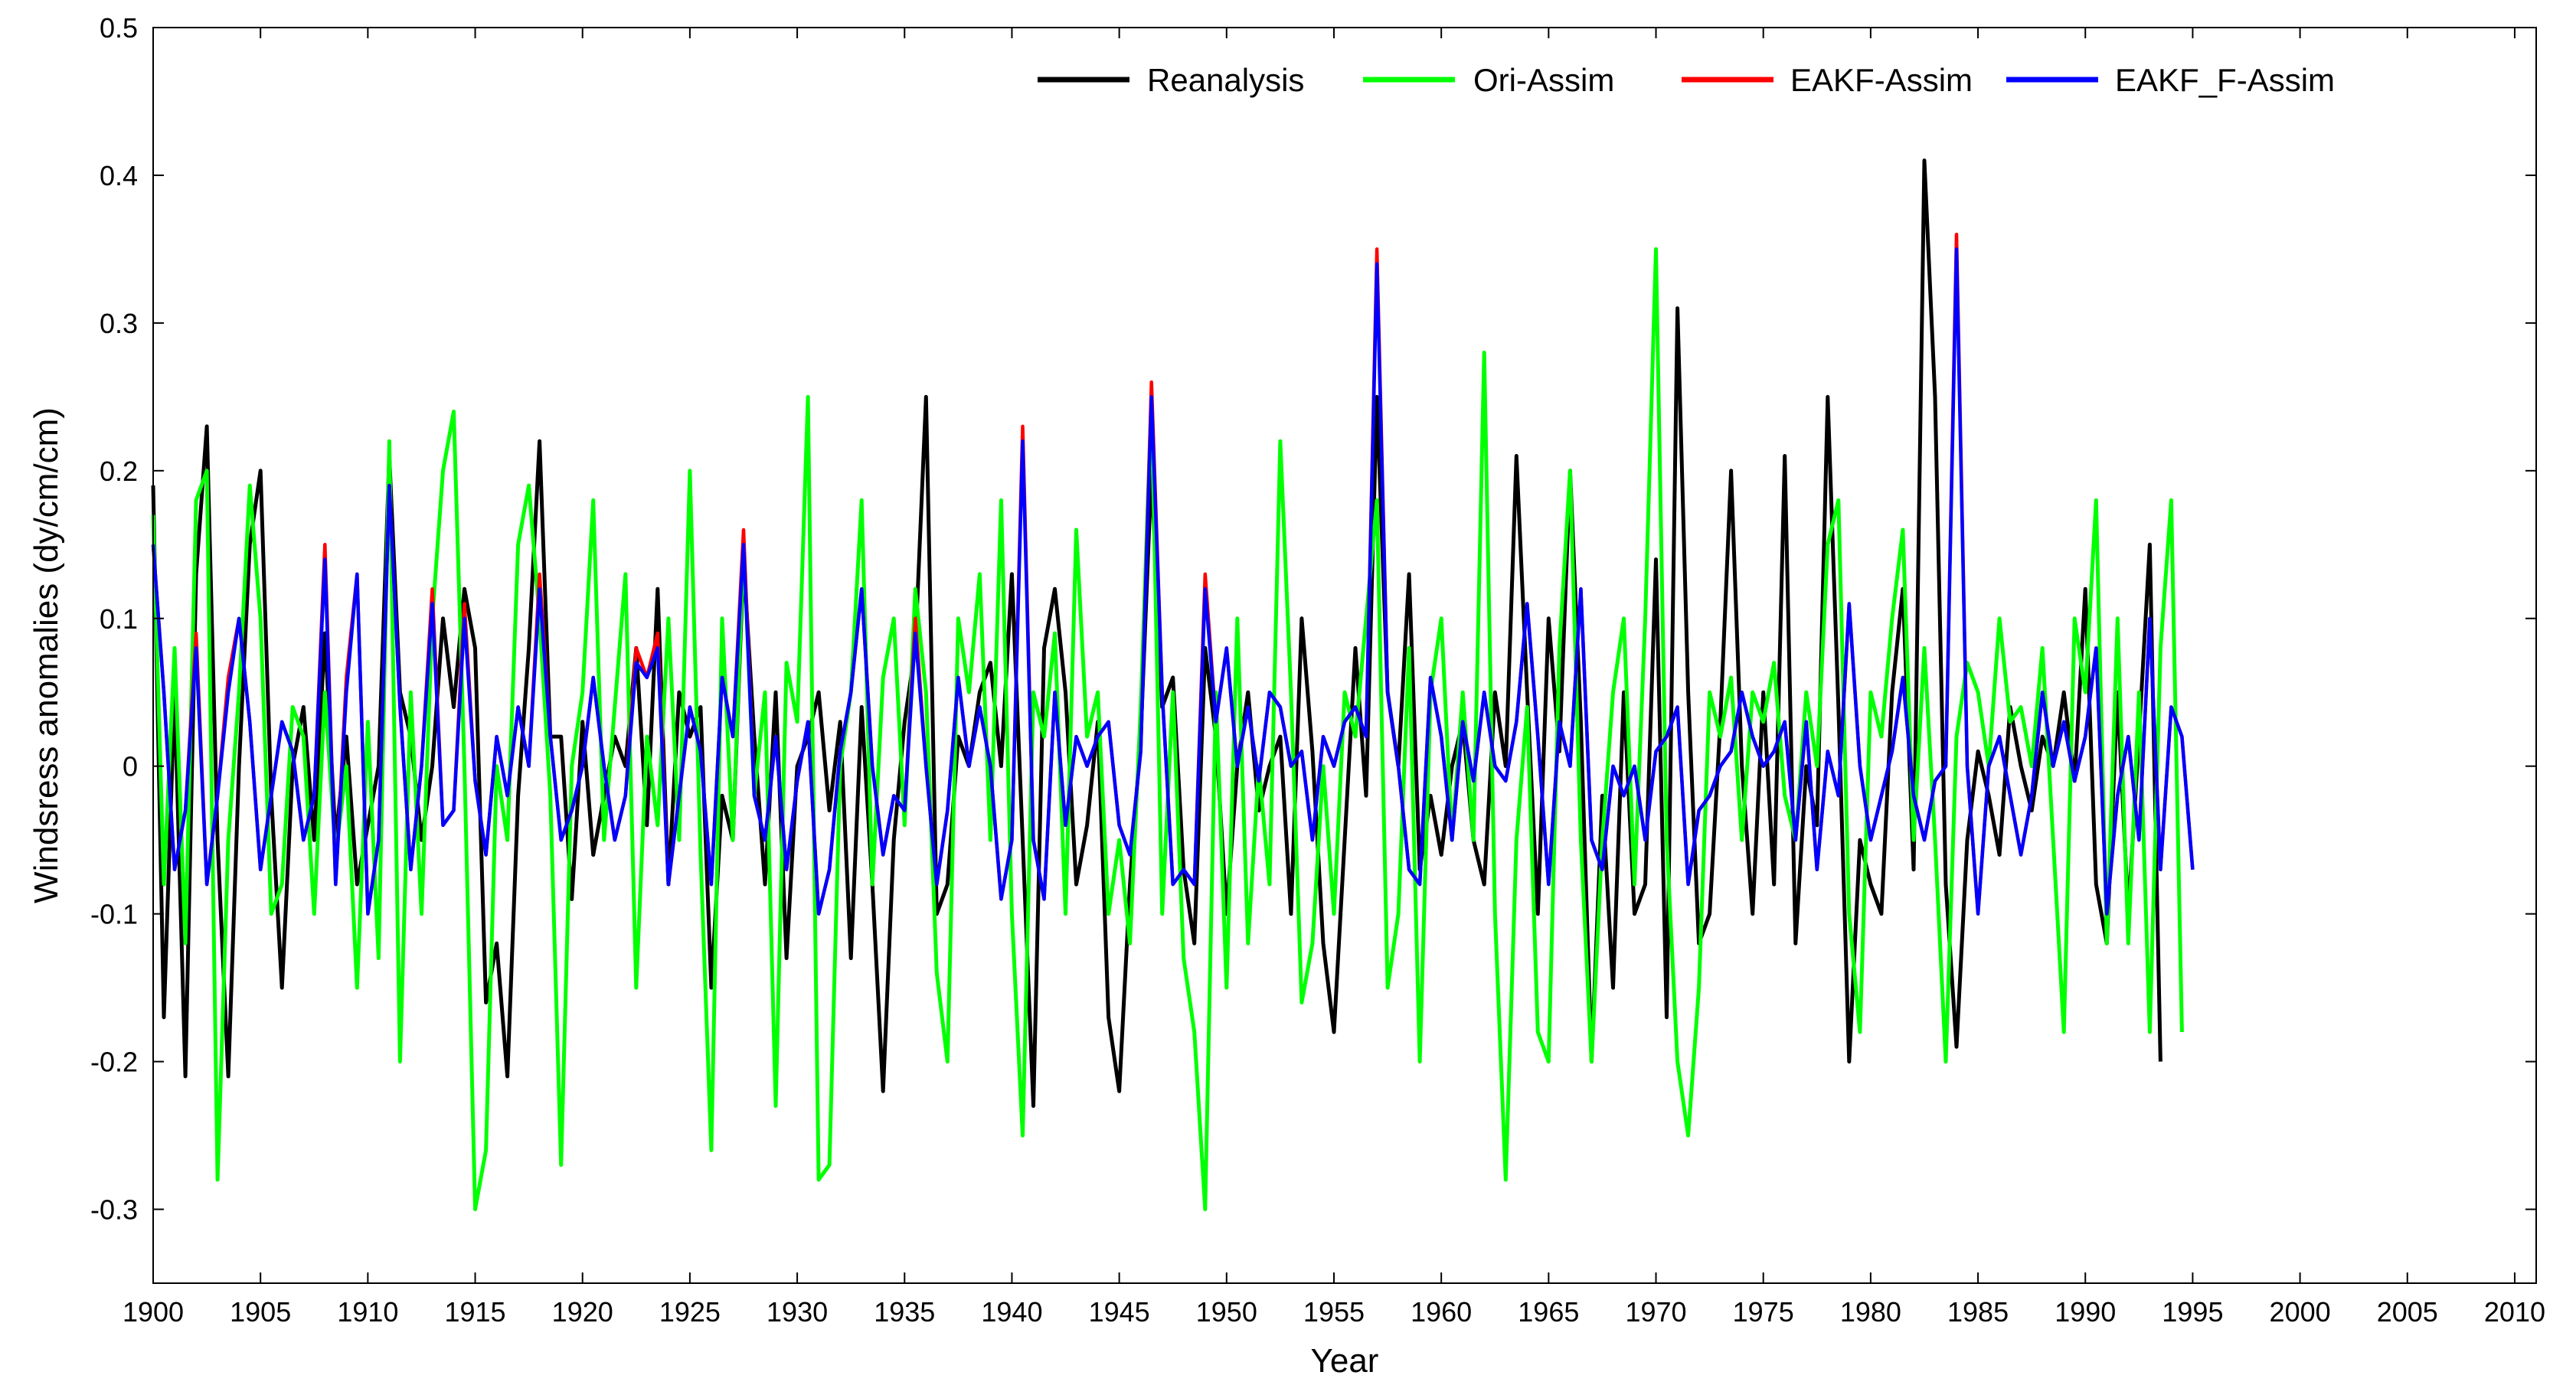 The width and height of the screenshot is (2576, 1385). I want to click on x-tick-label: 1945, so click(1119, 1312).